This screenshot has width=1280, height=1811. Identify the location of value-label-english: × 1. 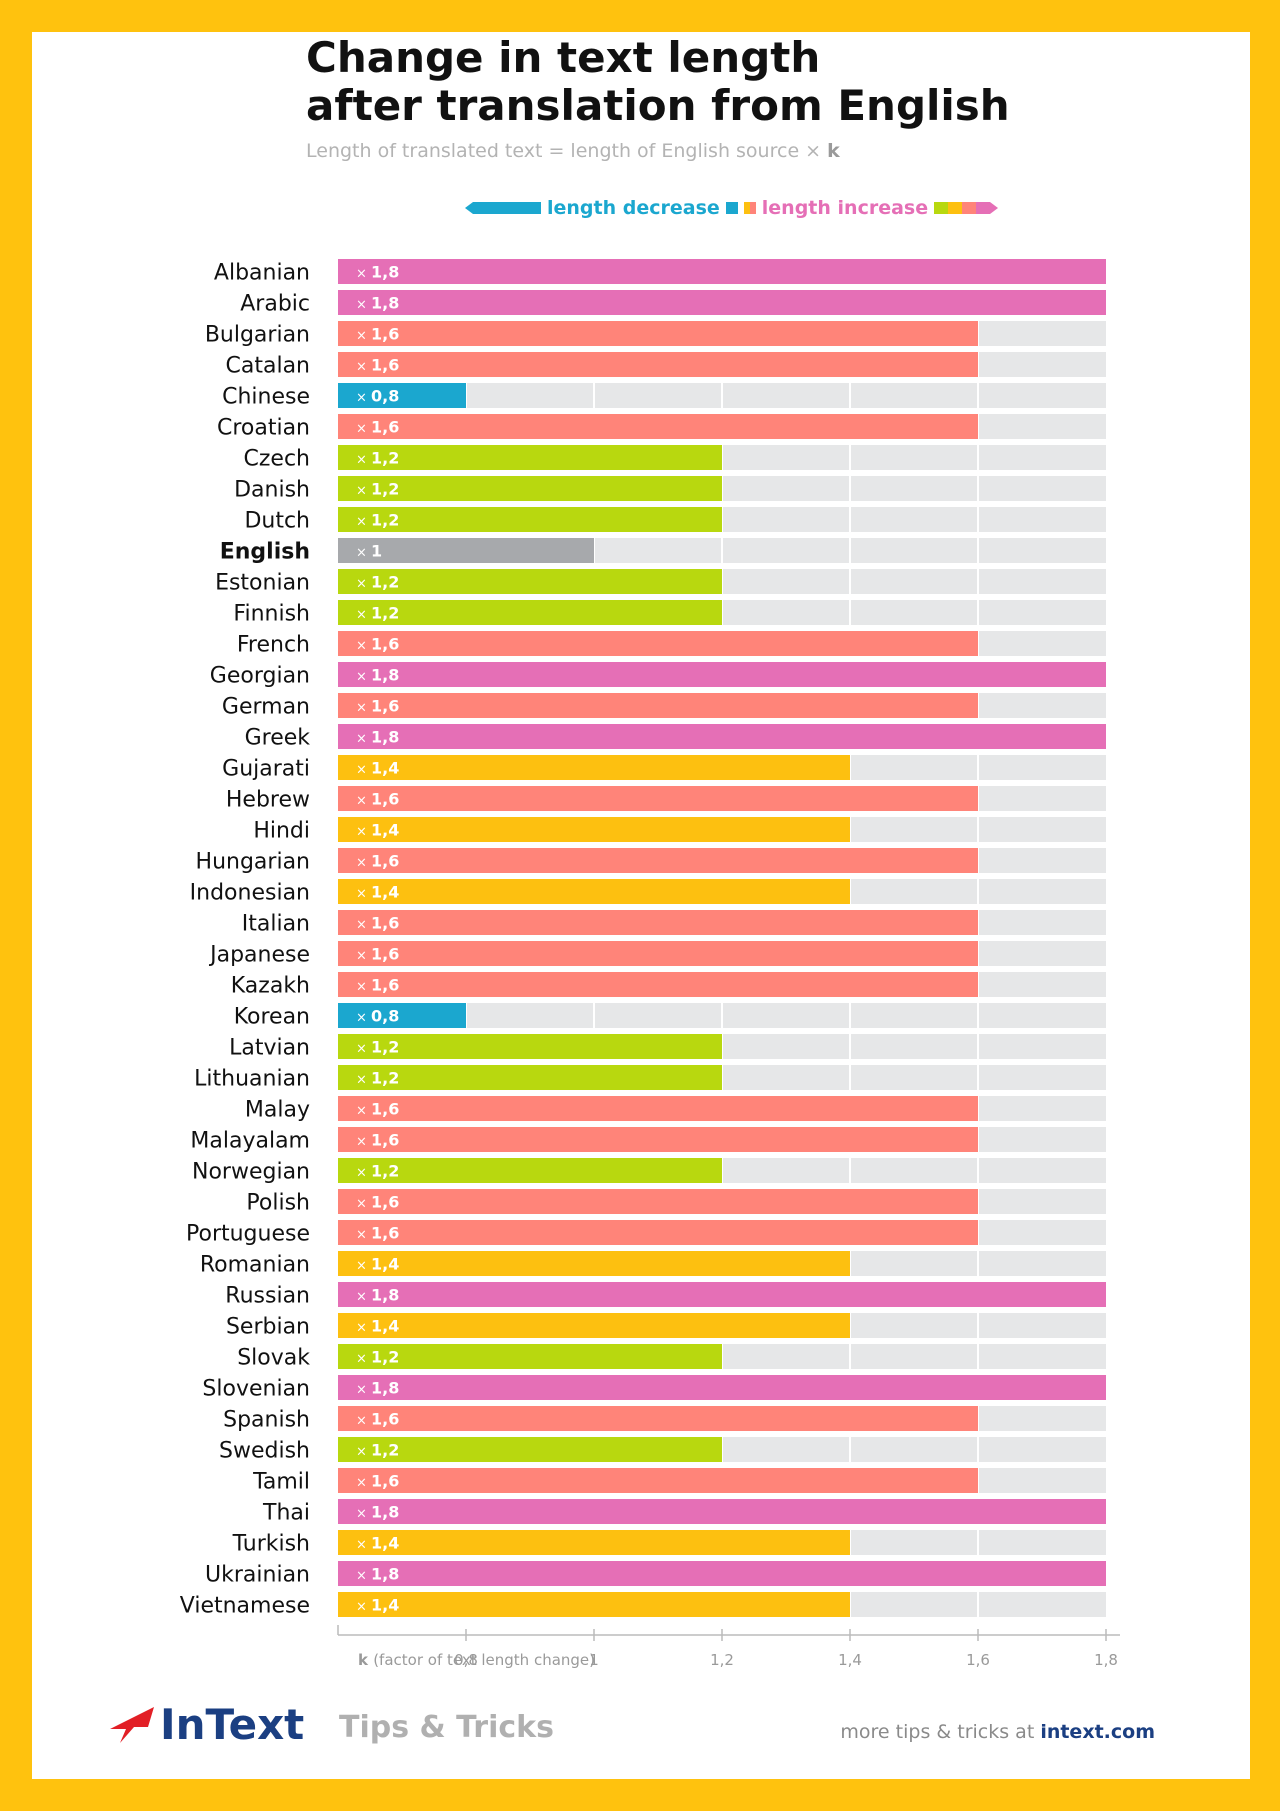
(369, 551).